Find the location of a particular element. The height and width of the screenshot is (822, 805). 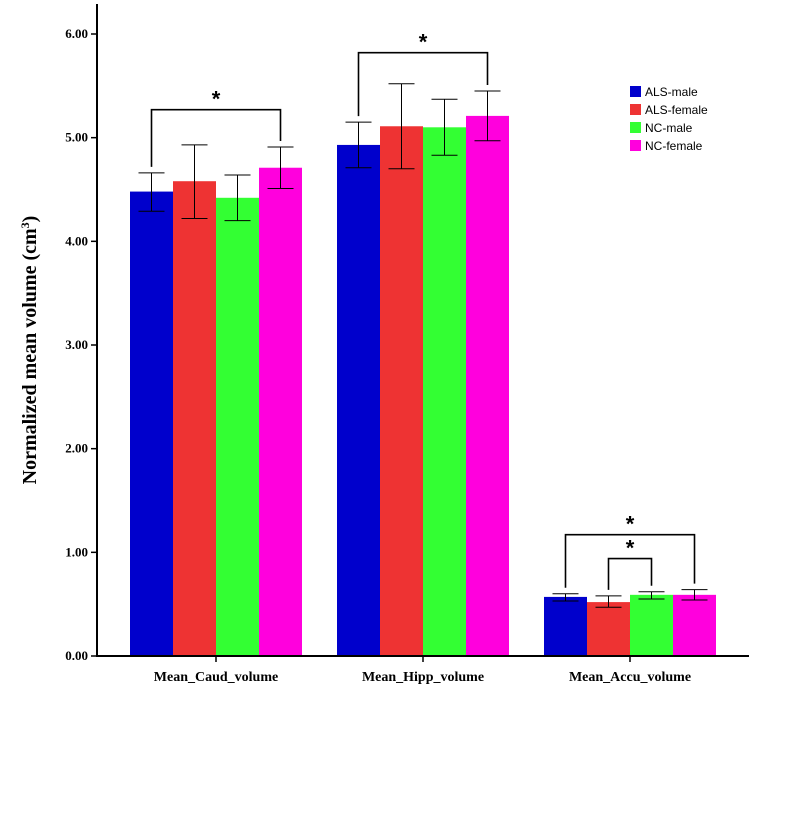

legend-label-NC-female: NC-female is located at coordinates (674, 146).